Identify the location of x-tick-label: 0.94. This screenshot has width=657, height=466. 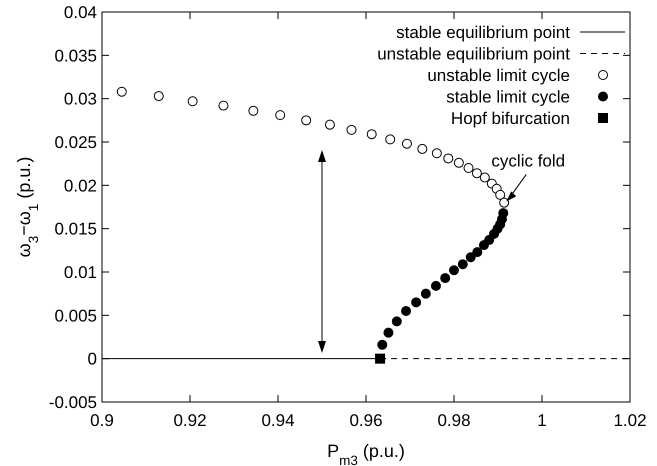
(278, 420).